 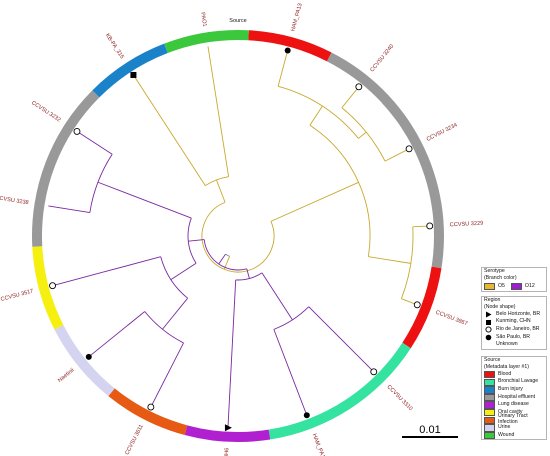 What do you see at coordinates (130, 70) in the screenshot?
I see `ring-segment-burn-injury` at bounding box center [130, 70].